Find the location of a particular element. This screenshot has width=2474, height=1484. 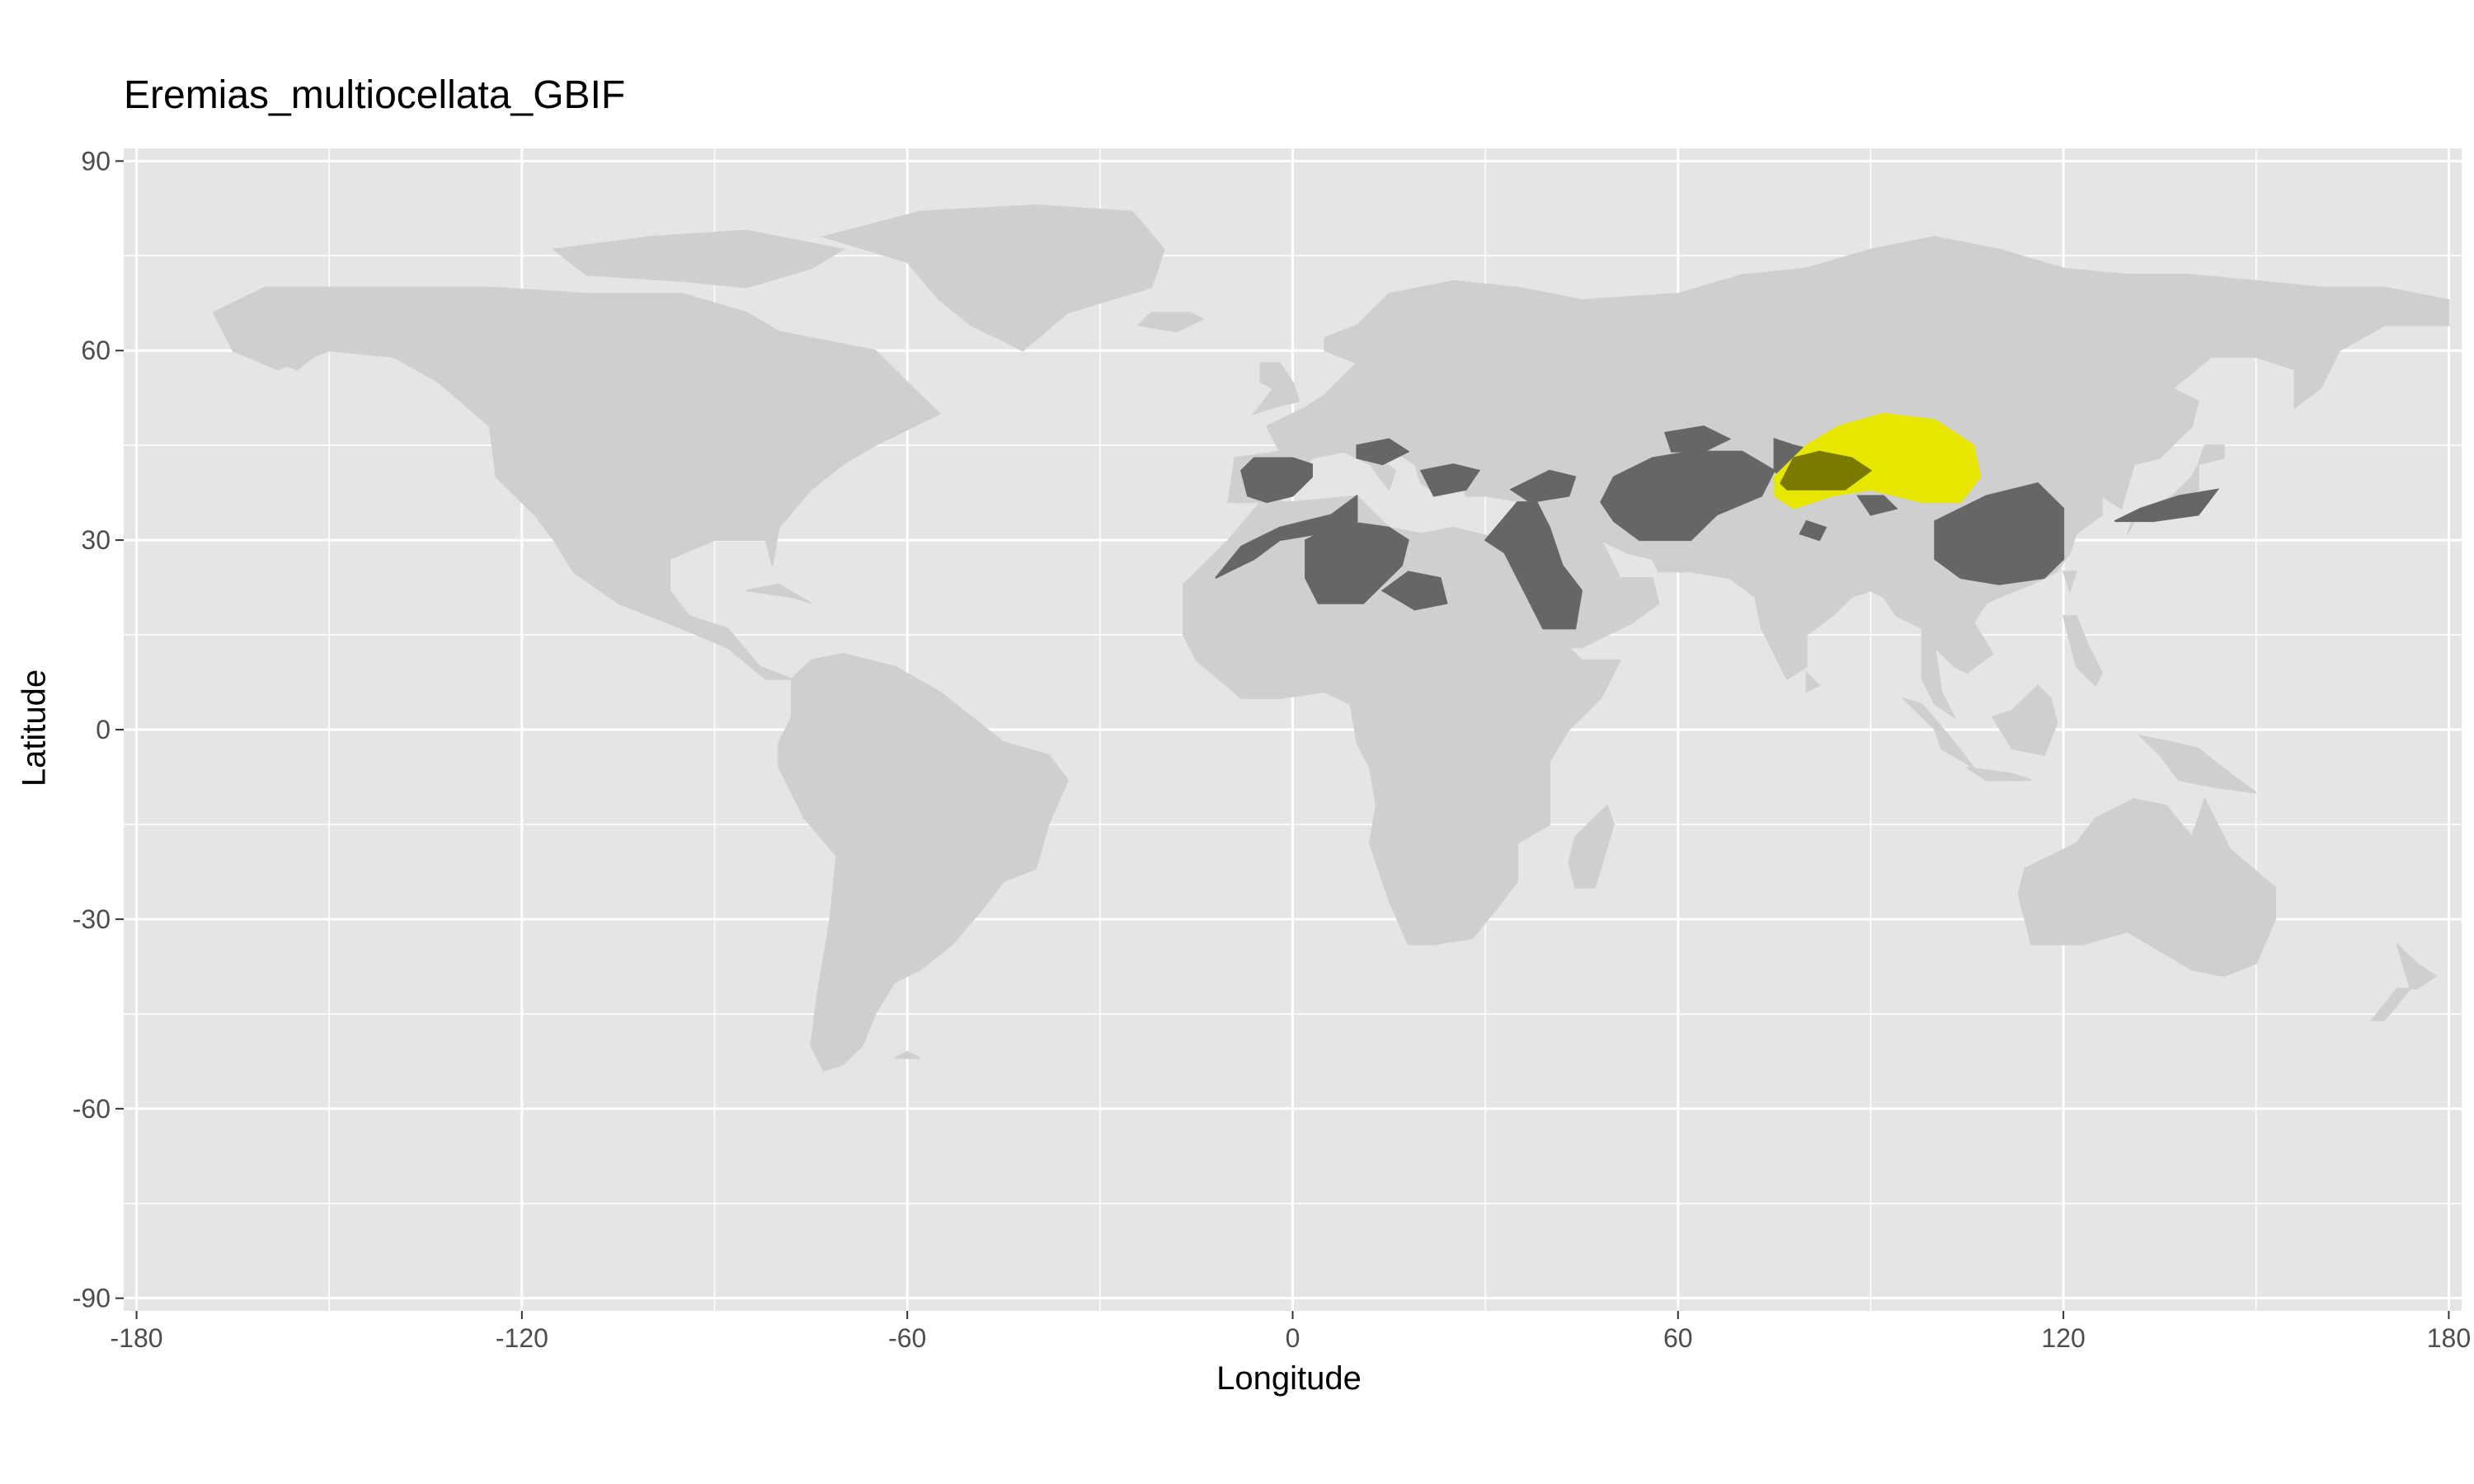

y-tick-label: -30 is located at coordinates (92, 919).